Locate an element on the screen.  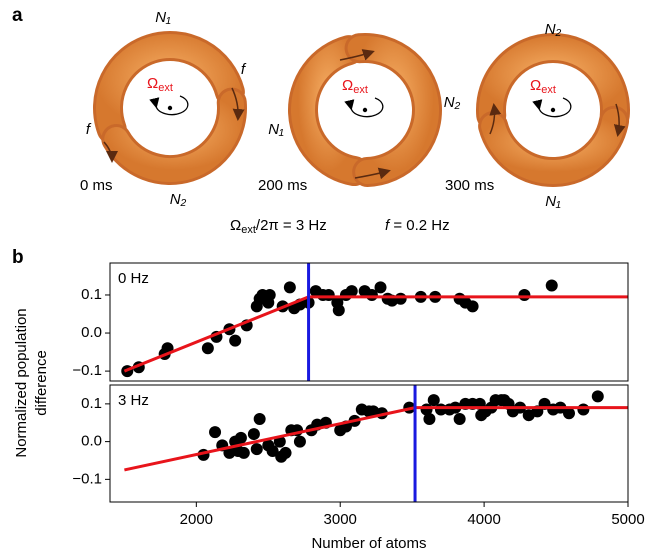
x-tick-label: 3000 is located at coordinates (340, 519).